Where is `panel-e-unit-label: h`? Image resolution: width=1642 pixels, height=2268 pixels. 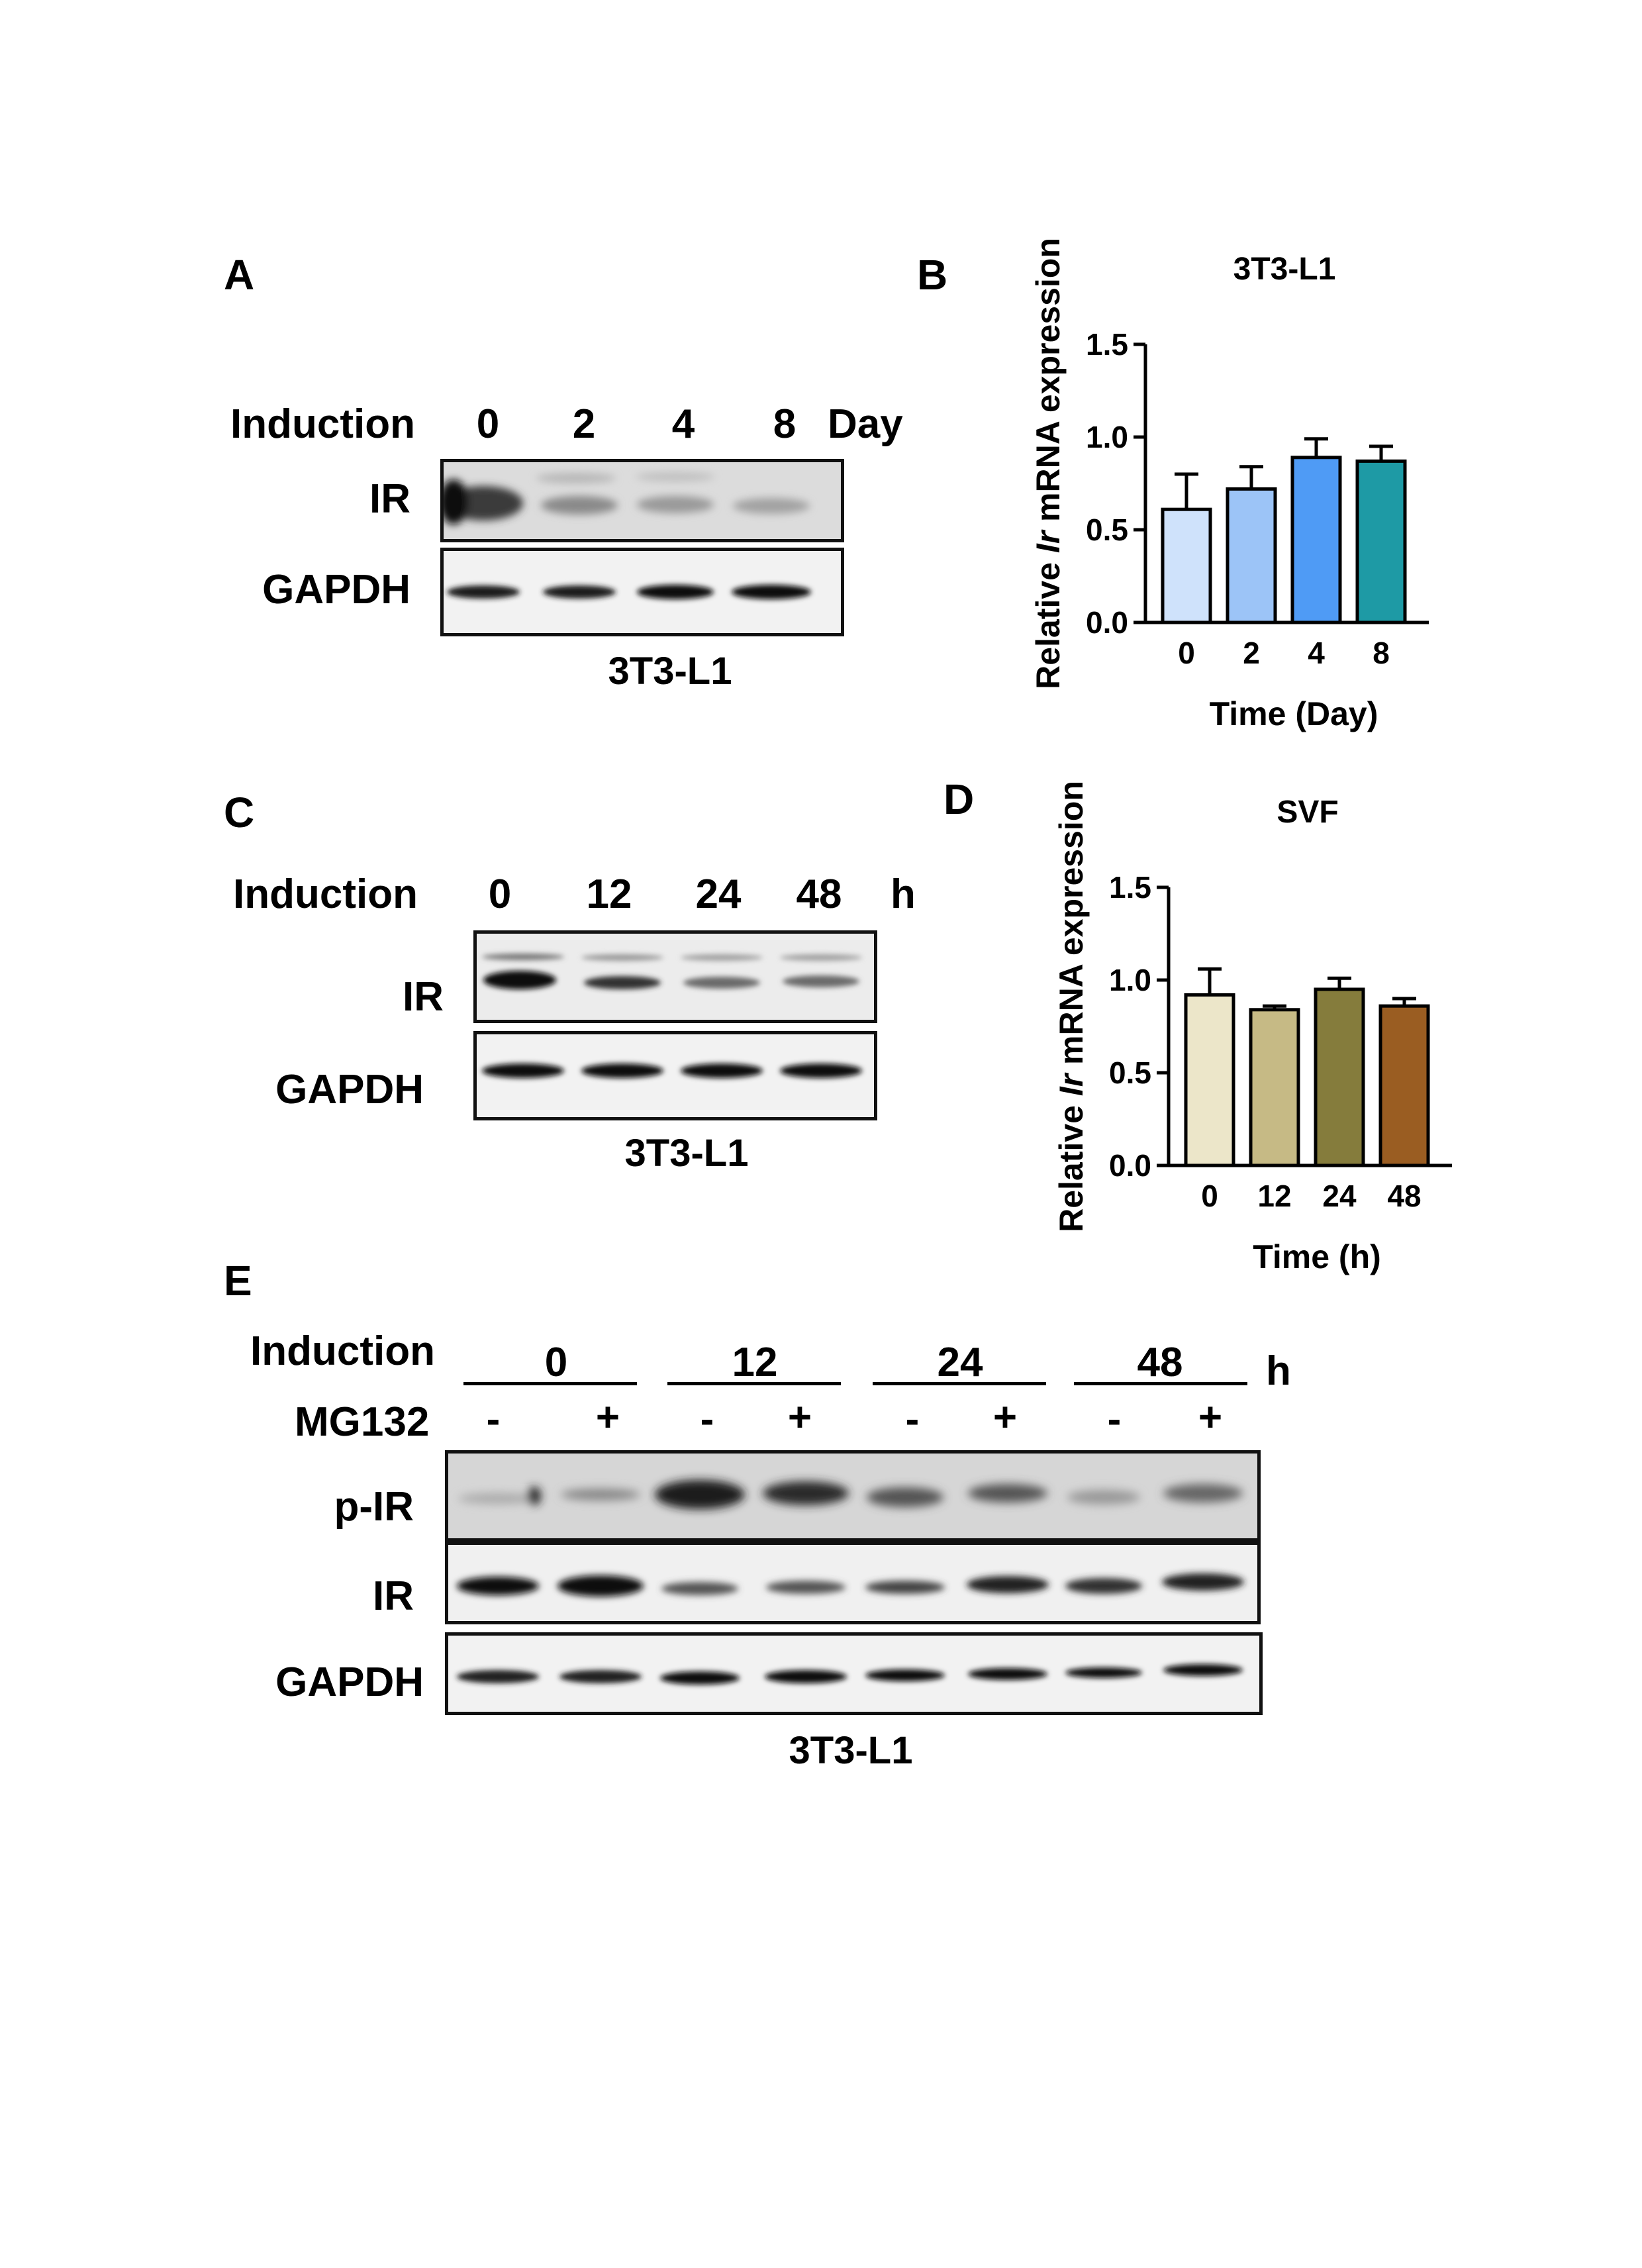
panel-e-unit-label: h is located at coordinates (1278, 1371).